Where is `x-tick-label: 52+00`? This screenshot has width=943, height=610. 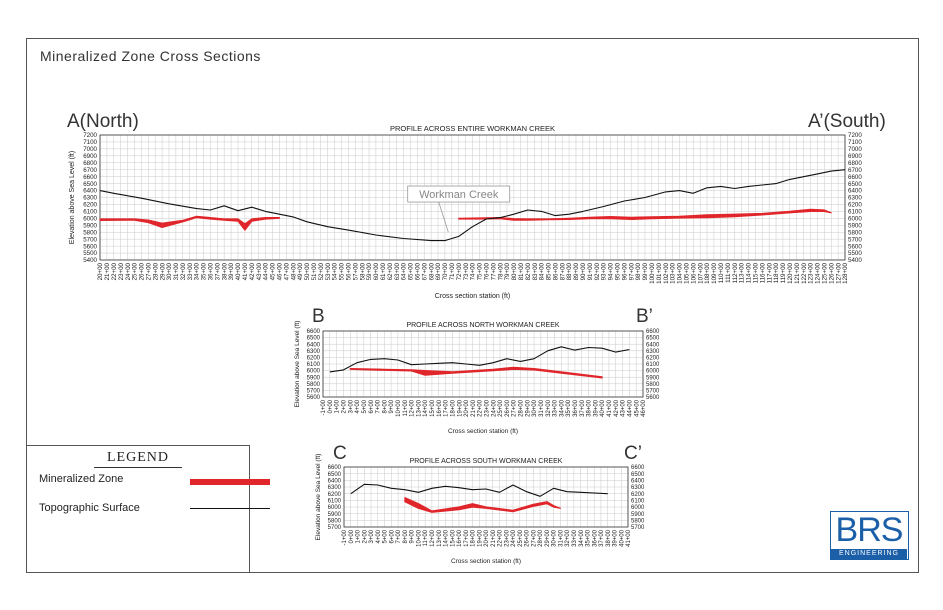 x-tick-label: 52+00 is located at coordinates (321, 271).